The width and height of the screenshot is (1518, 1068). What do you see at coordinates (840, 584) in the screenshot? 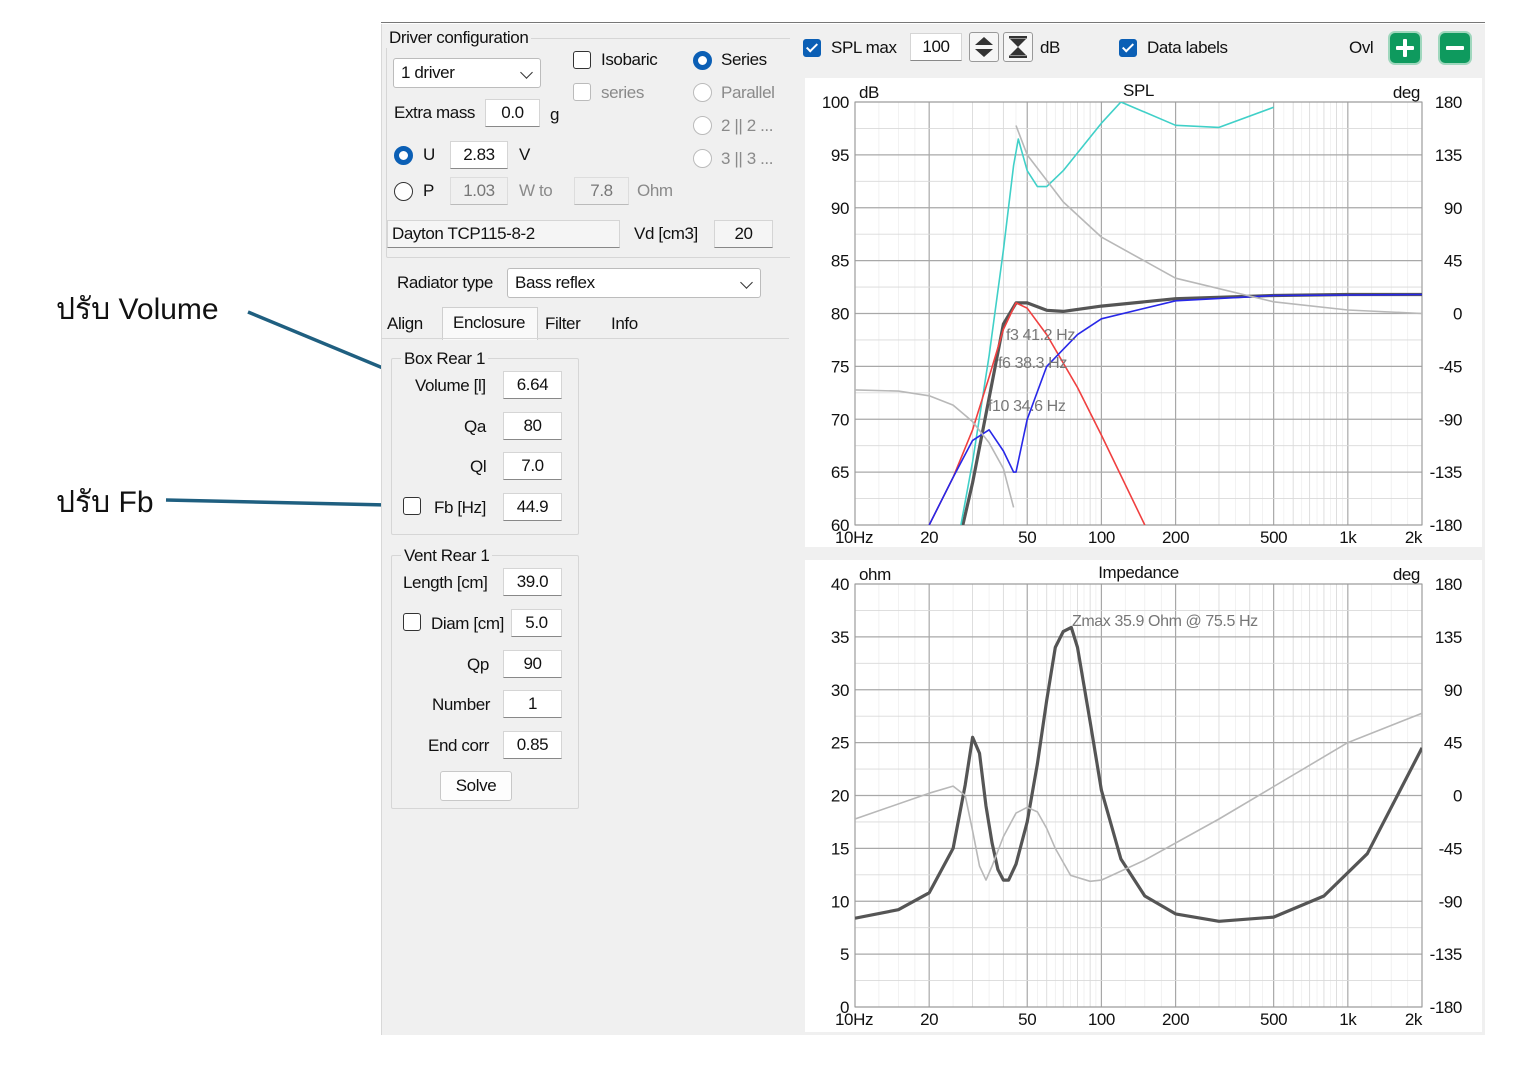
I see `y-tick-label: 40` at bounding box center [840, 584].